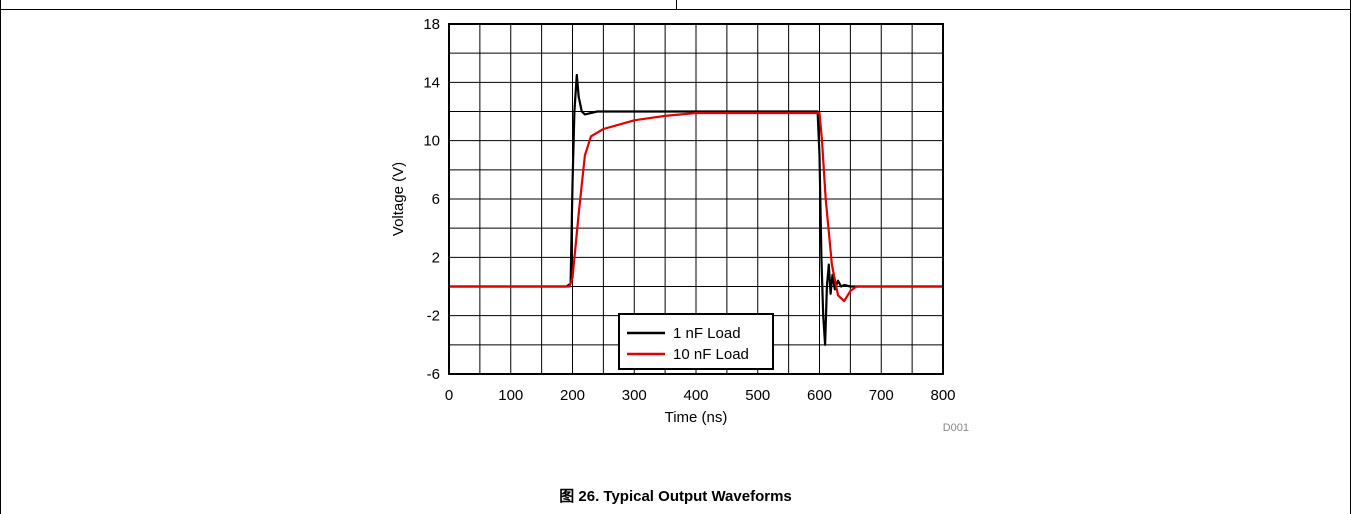 Image resolution: width=1351 pixels, height=514 pixels. What do you see at coordinates (634, 395) in the screenshot?
I see `x-tick-label: 300` at bounding box center [634, 395].